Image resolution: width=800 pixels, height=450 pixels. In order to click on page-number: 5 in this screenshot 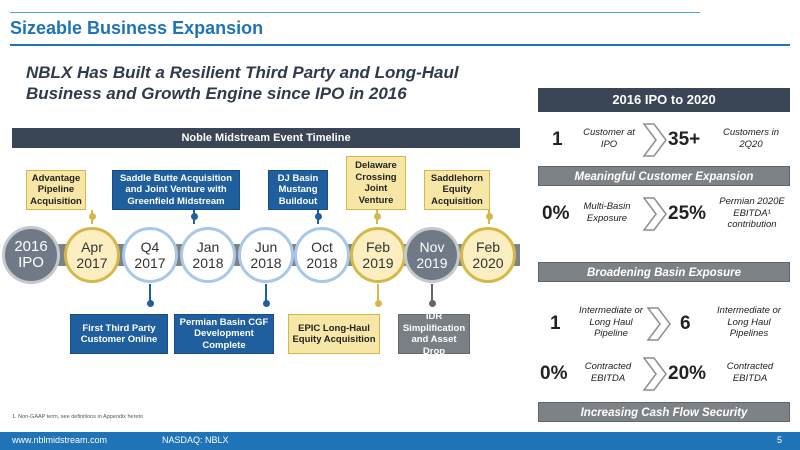, I will do `click(779, 440)`.